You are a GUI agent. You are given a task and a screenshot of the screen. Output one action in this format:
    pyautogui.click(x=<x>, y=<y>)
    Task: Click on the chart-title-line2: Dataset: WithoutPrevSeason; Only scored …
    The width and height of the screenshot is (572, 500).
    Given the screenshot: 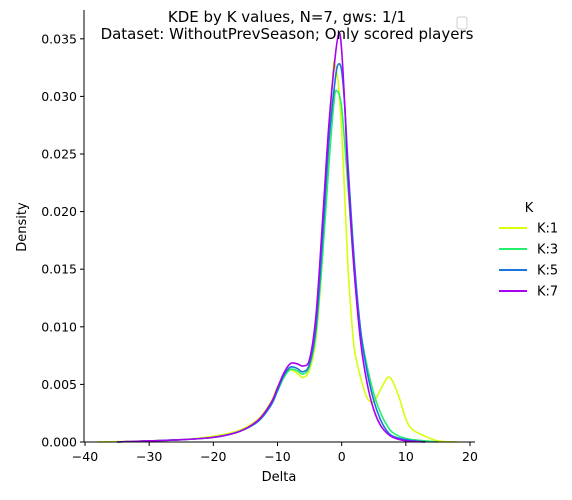 What is the action you would take?
    pyautogui.click(x=287, y=34)
    